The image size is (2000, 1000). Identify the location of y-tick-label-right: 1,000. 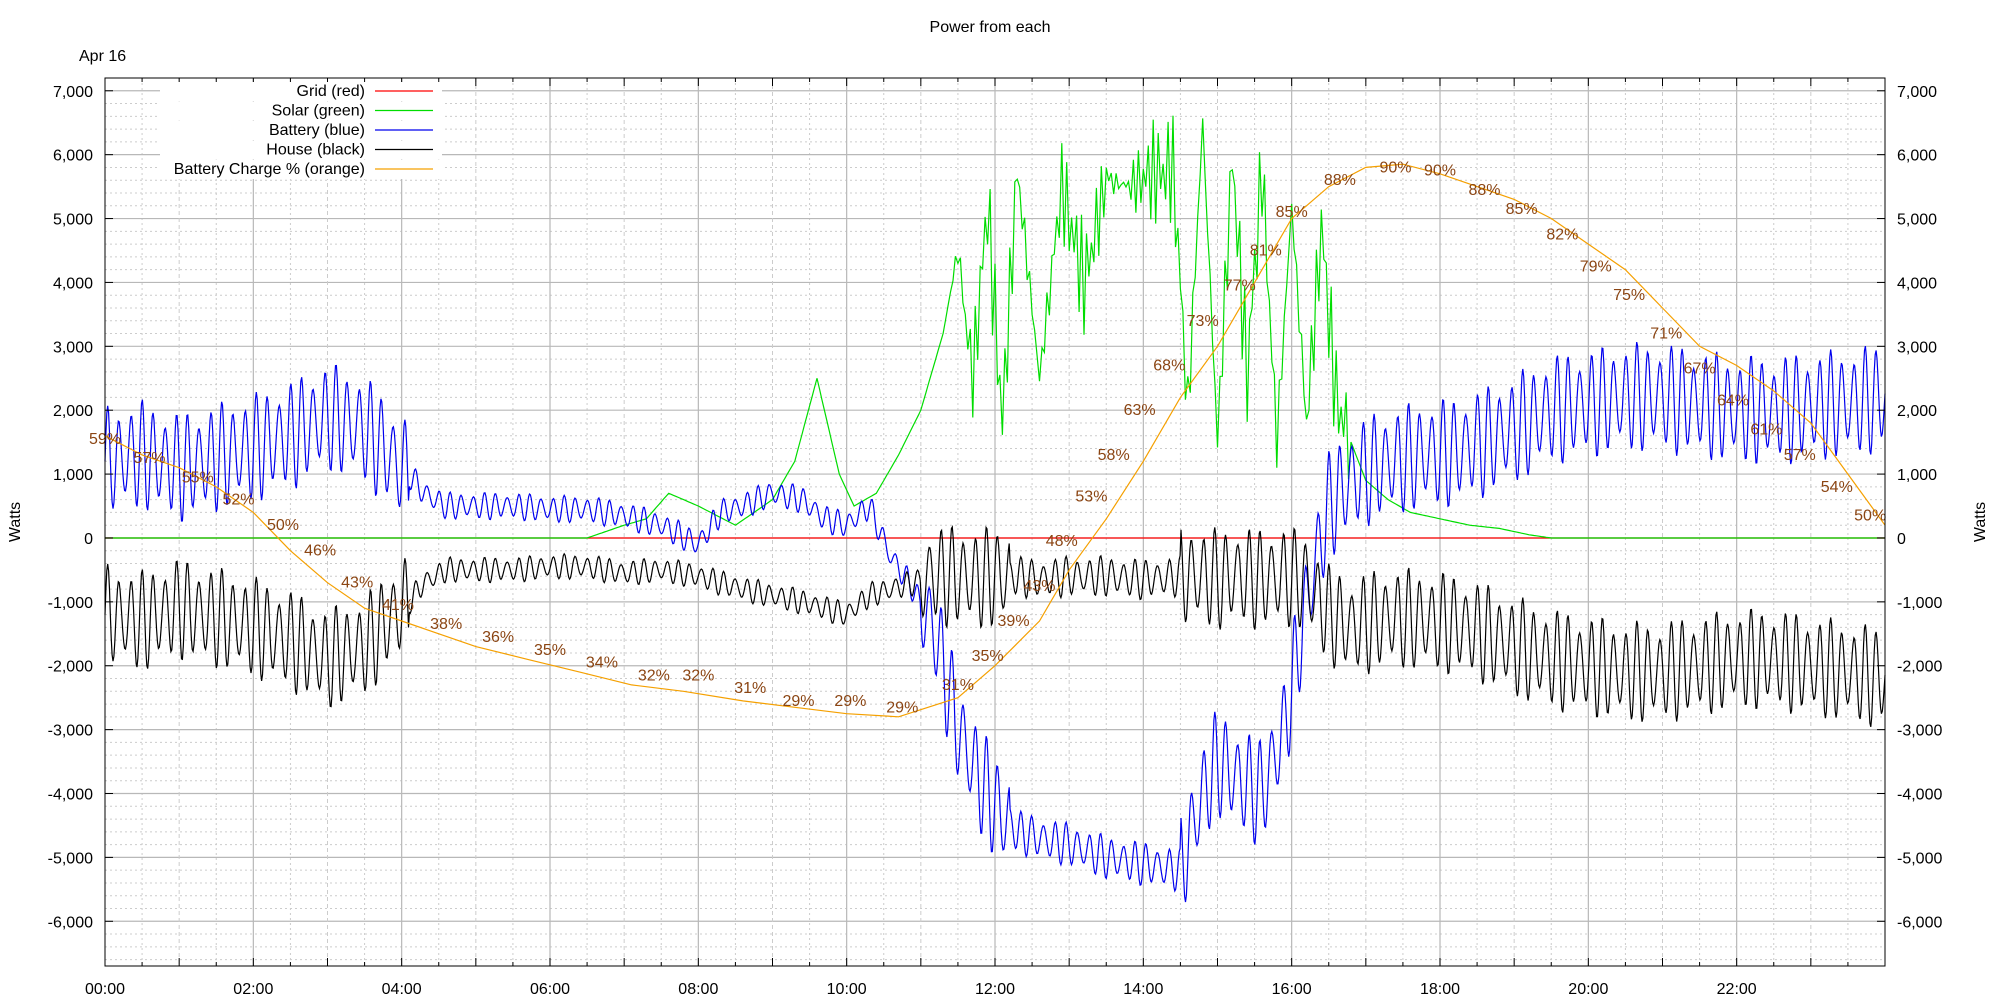
(1917, 475).